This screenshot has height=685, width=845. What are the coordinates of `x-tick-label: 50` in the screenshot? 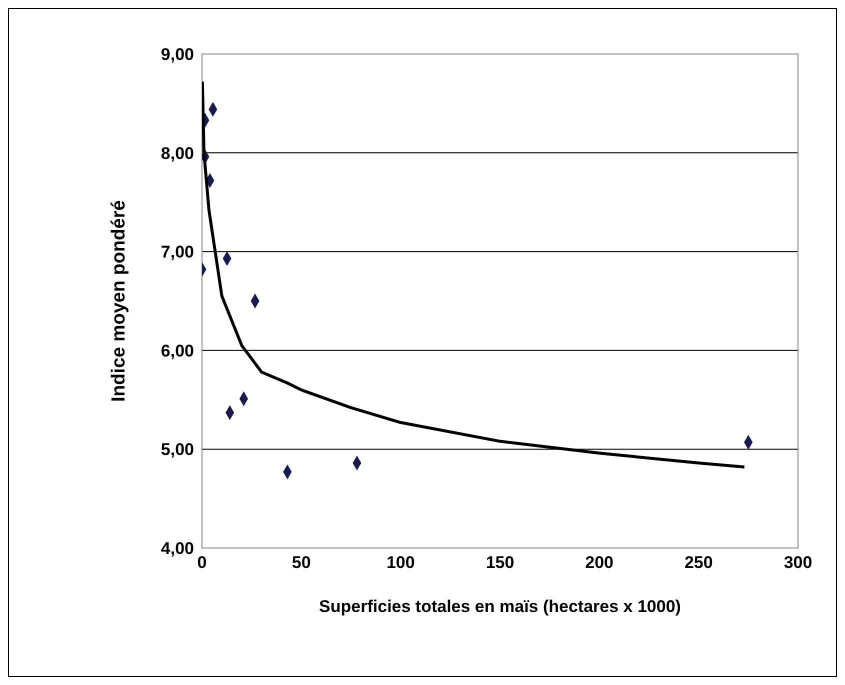 It's located at (301, 562).